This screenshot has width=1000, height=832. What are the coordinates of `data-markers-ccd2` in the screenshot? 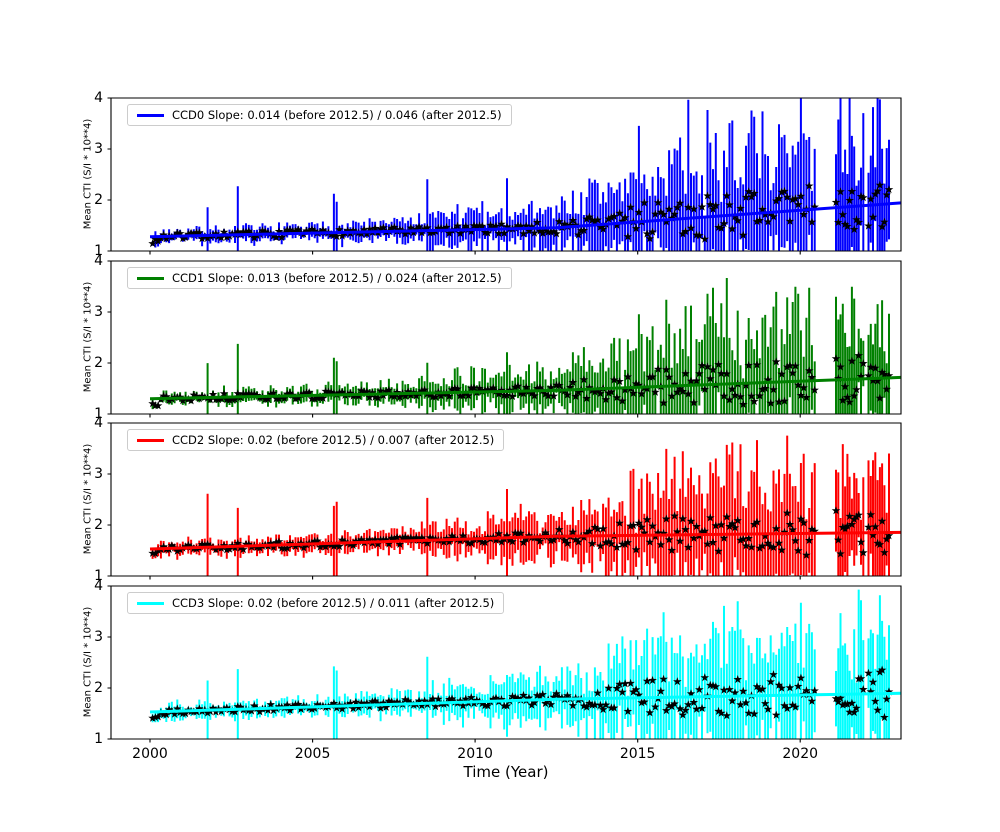 It's located at (521, 532).